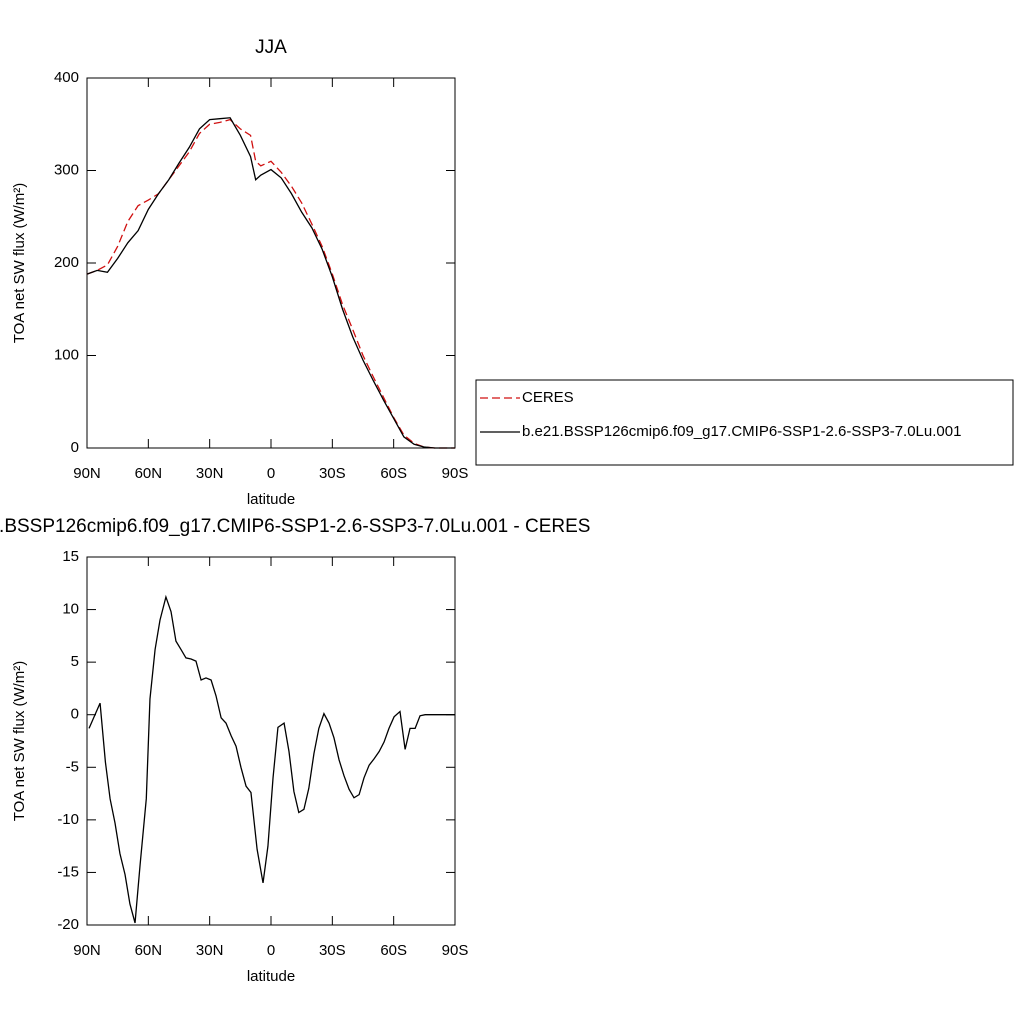  I want to click on legend-label: CERES, so click(548, 397).